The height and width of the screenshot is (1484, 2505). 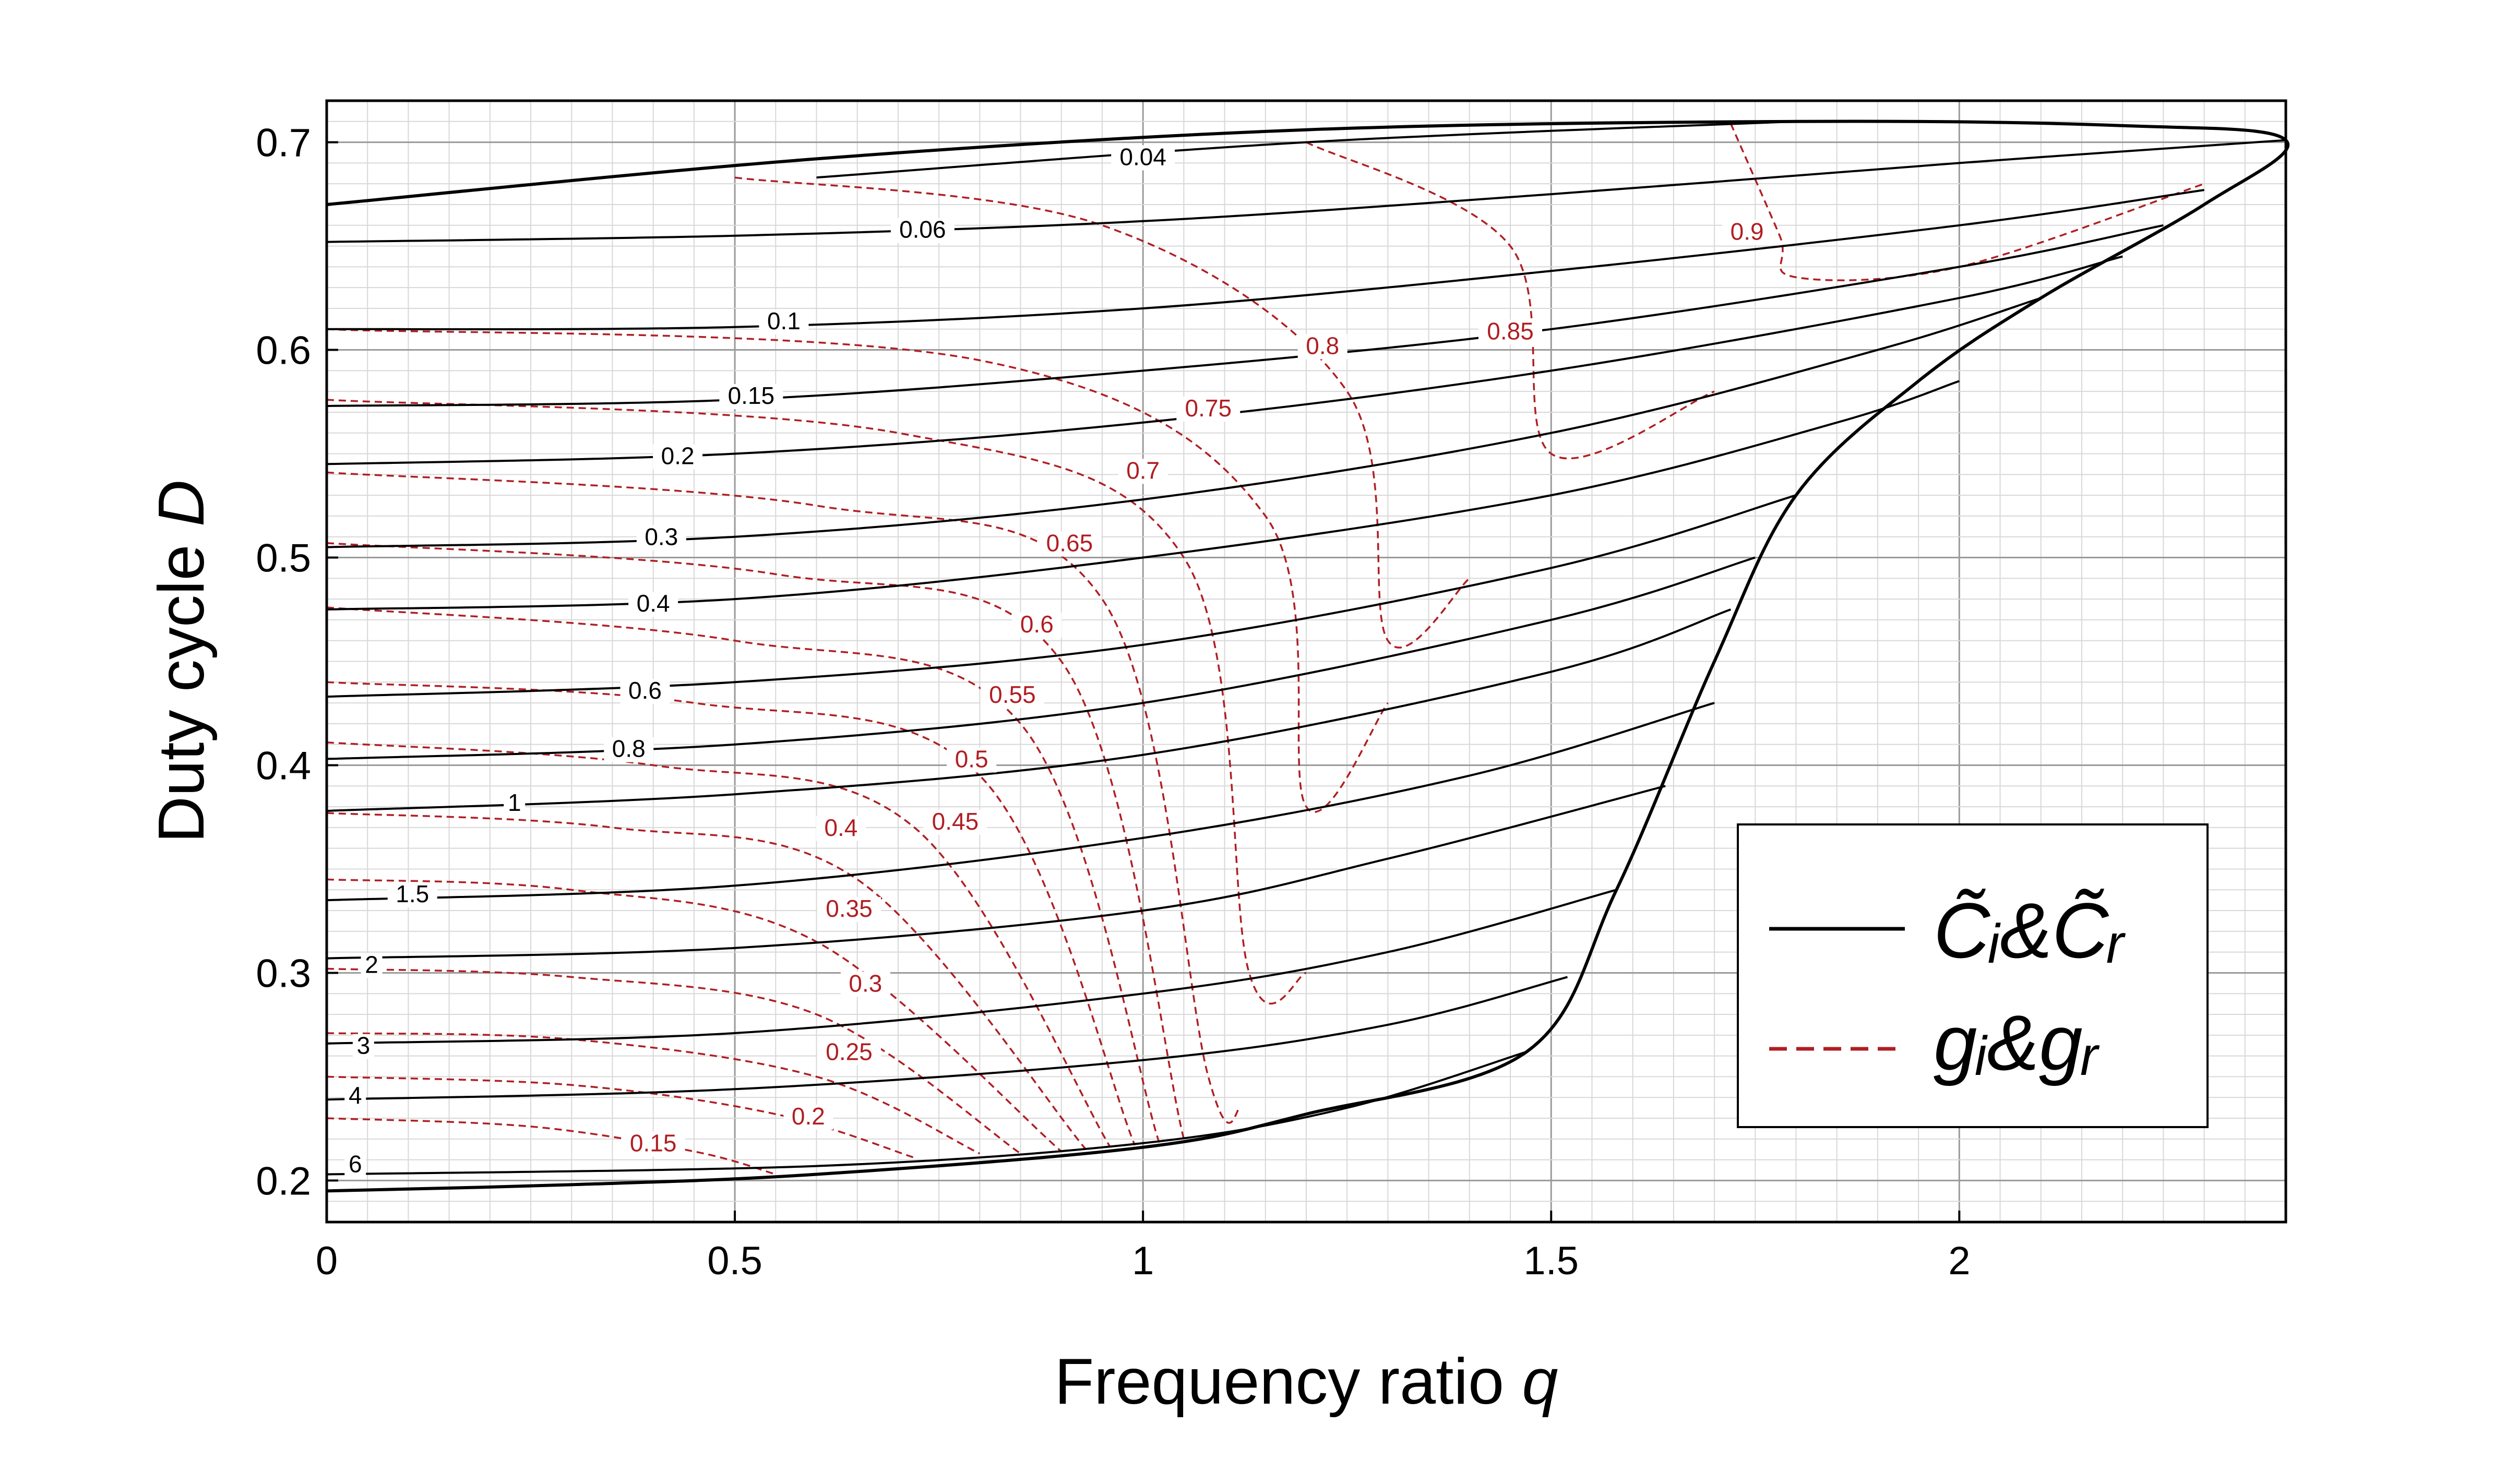 What do you see at coordinates (283, 143) in the screenshot?
I see `y-tick-label: 0.7` at bounding box center [283, 143].